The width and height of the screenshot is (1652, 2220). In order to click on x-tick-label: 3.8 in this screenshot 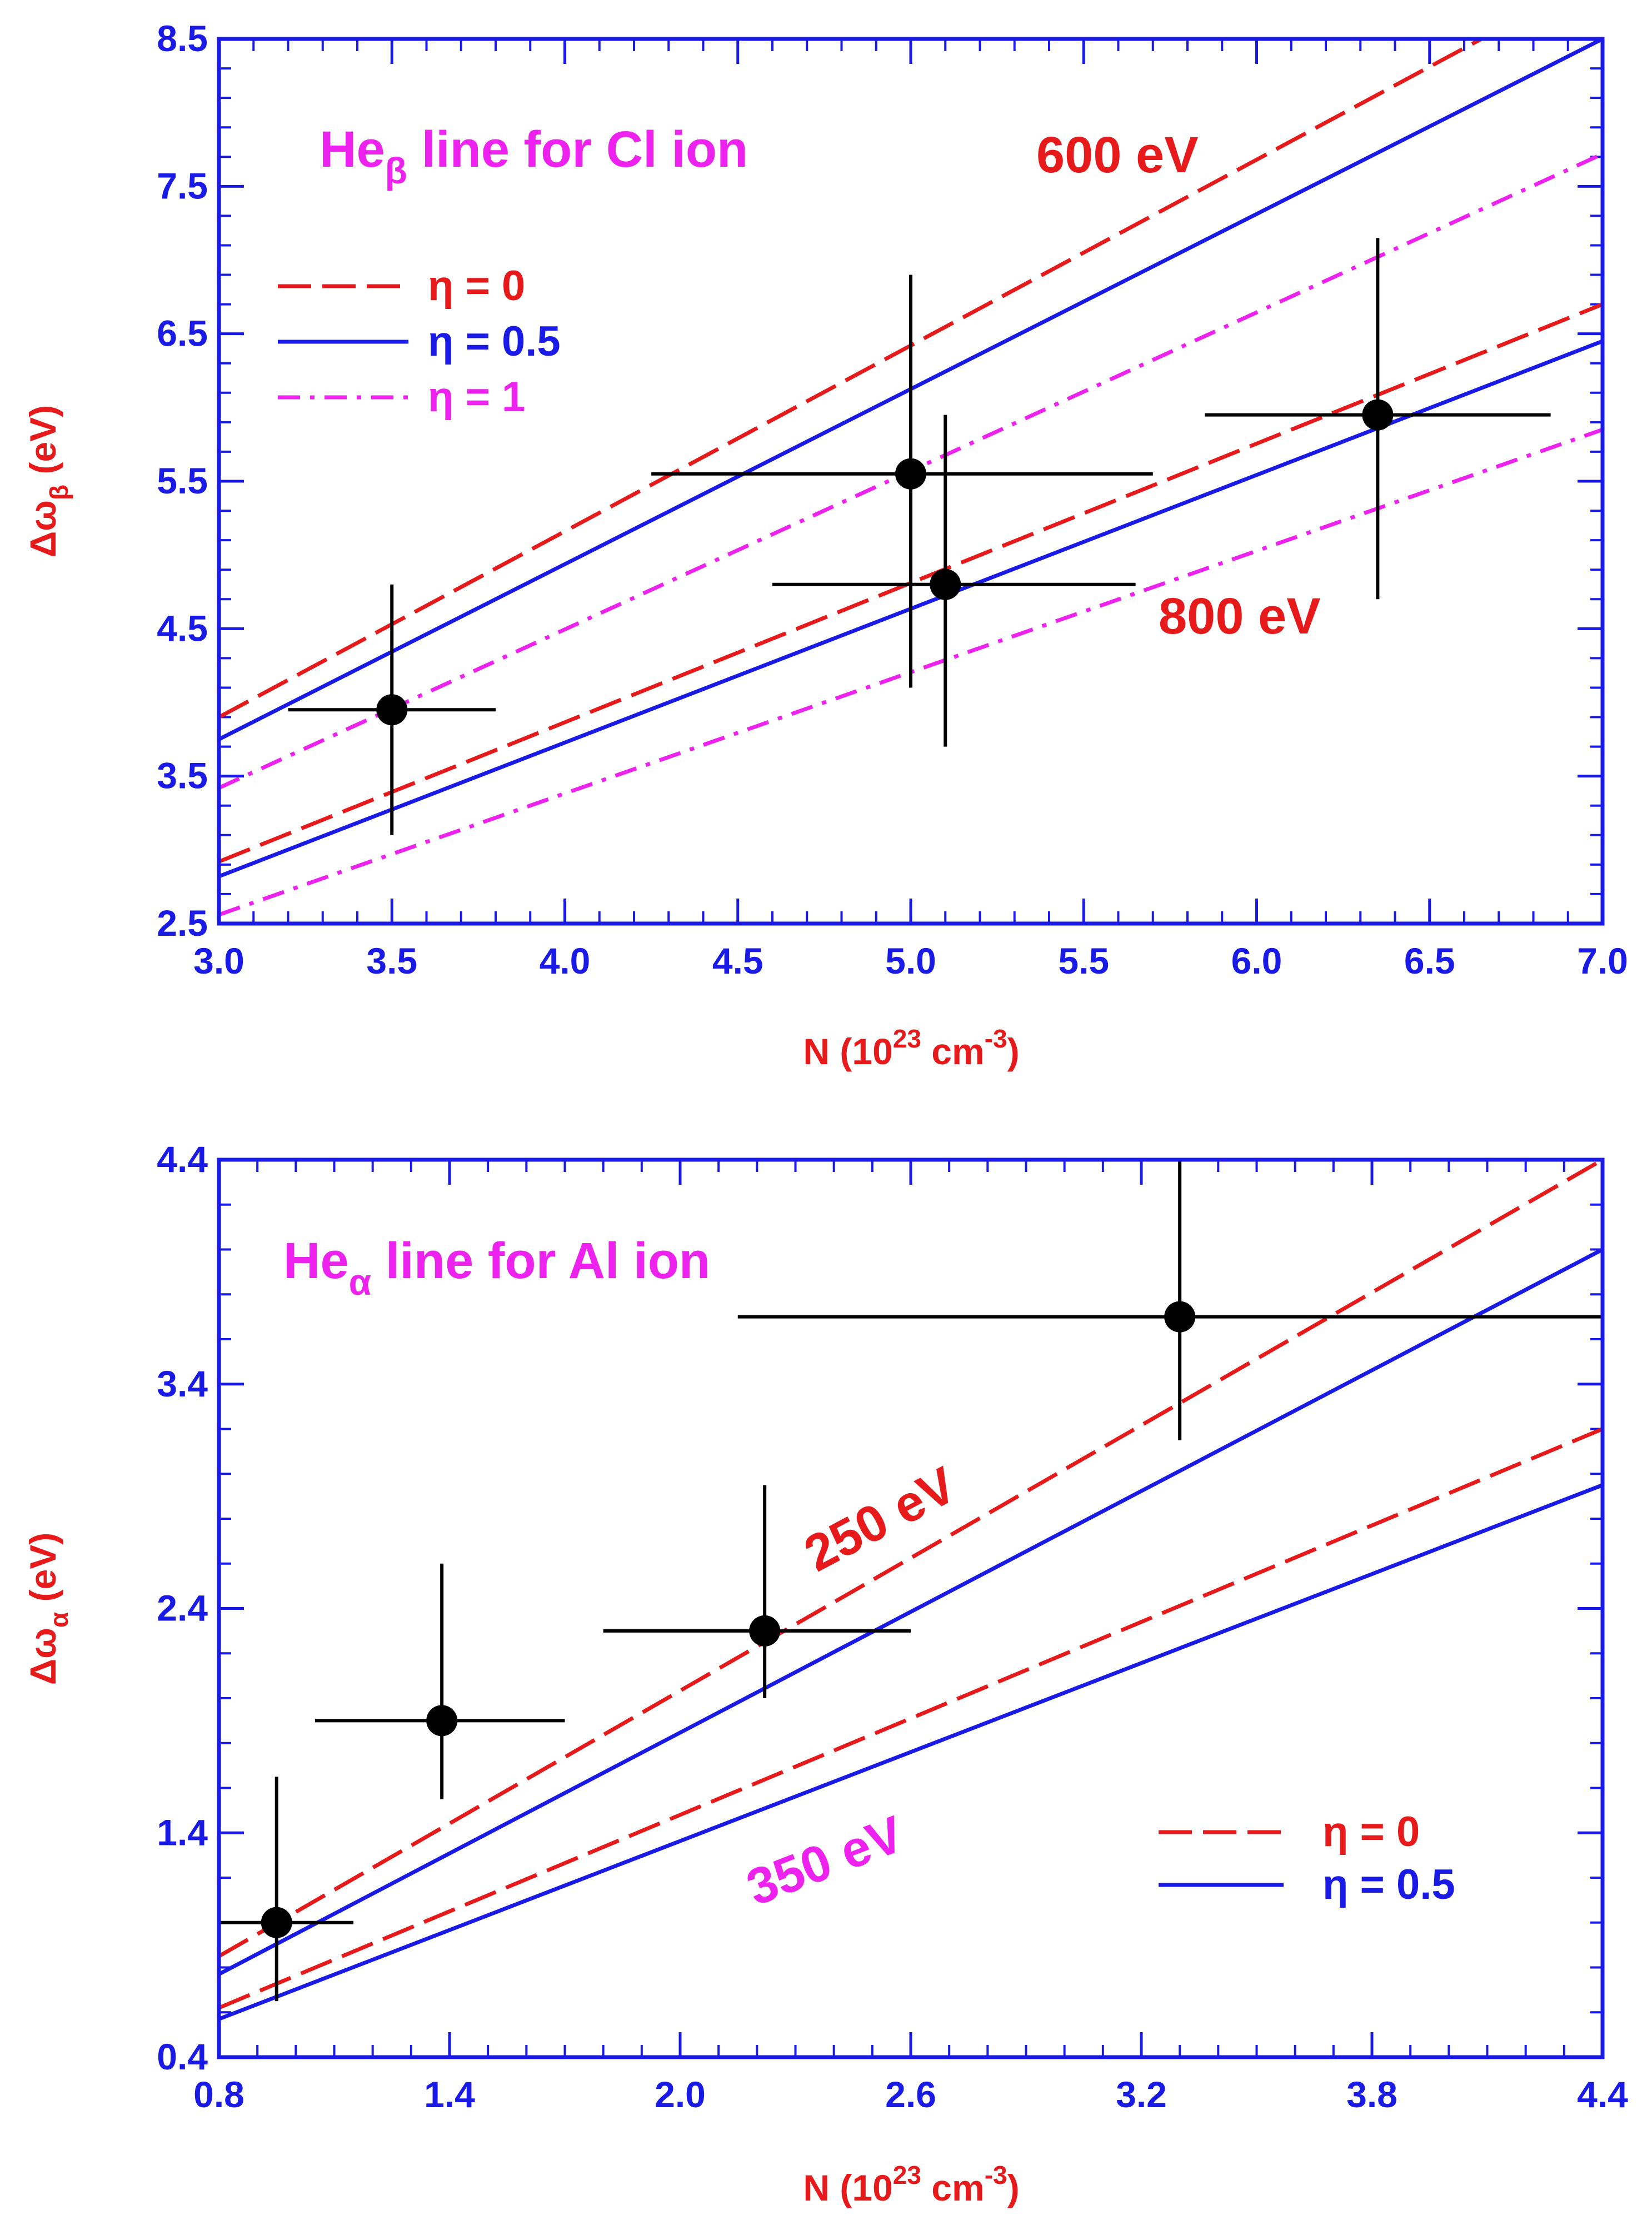, I will do `click(1372, 2094)`.